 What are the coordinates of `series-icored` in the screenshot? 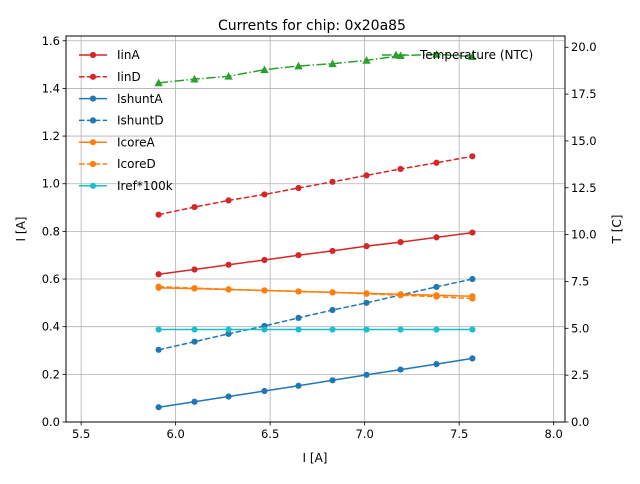 It's located at (315, 292).